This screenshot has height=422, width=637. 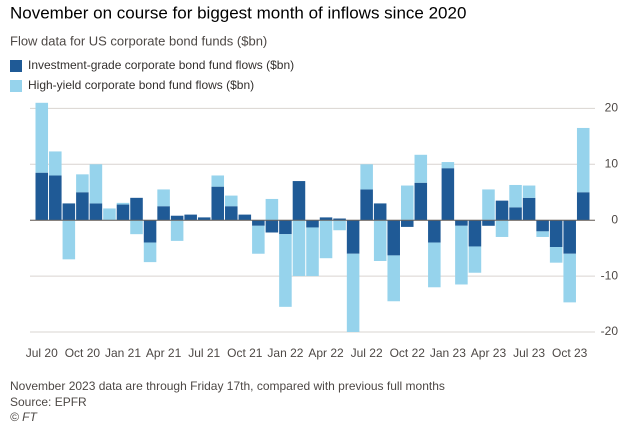 What do you see at coordinates (529, 353) in the screenshot?
I see `x-tick-label: Jul 23` at bounding box center [529, 353].